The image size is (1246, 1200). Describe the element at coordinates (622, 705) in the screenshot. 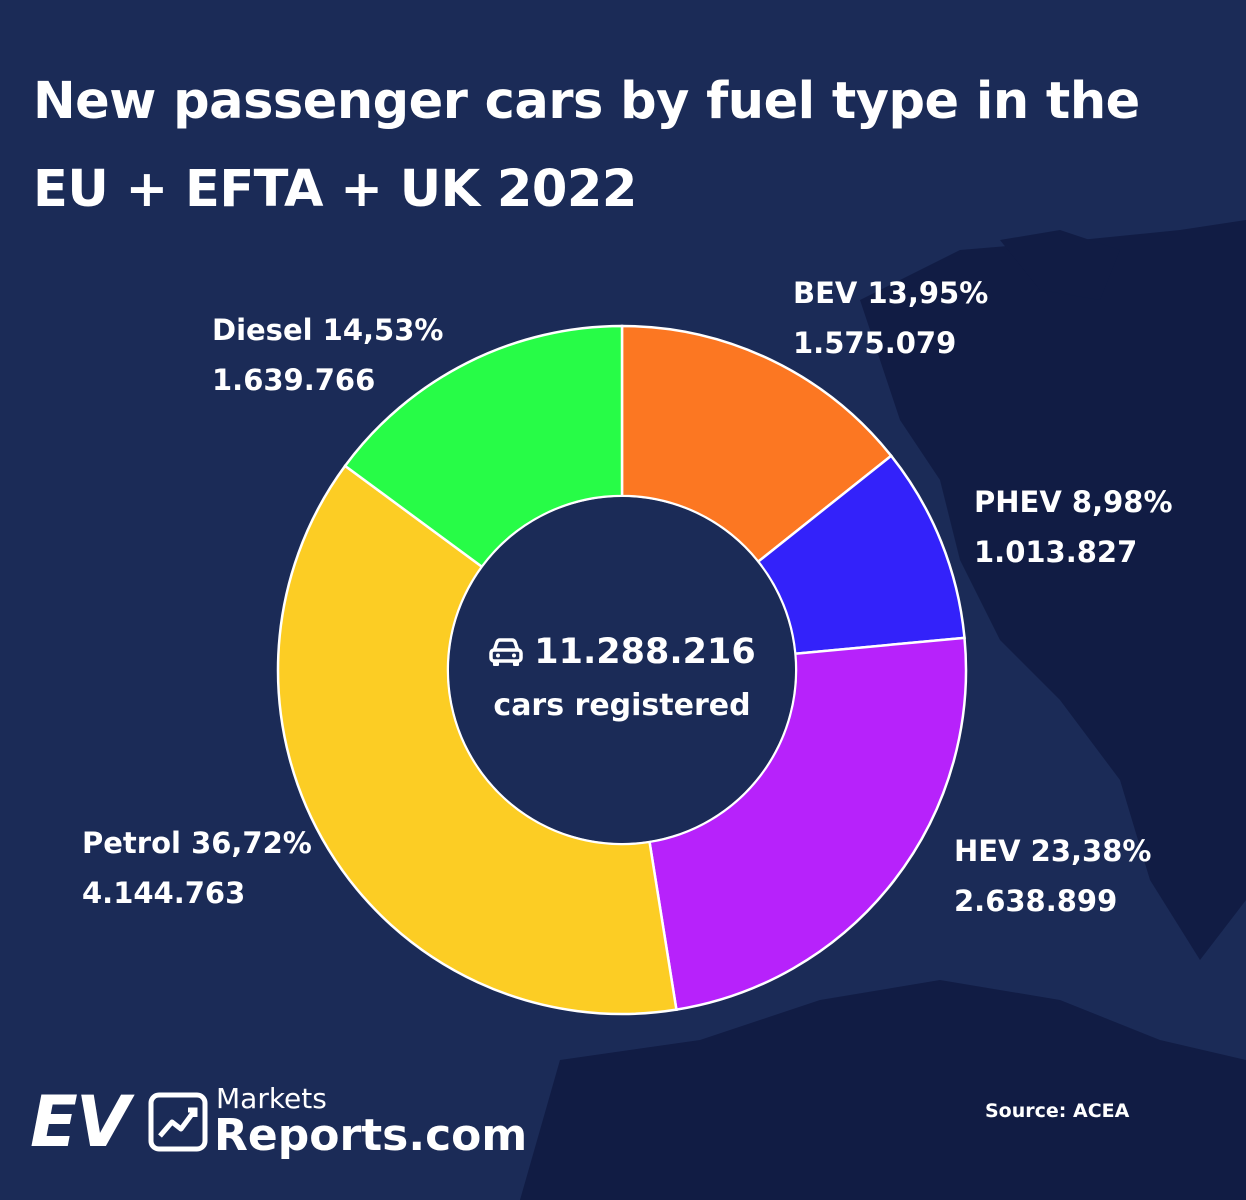

I see `total-caption: cars registered` at that location.